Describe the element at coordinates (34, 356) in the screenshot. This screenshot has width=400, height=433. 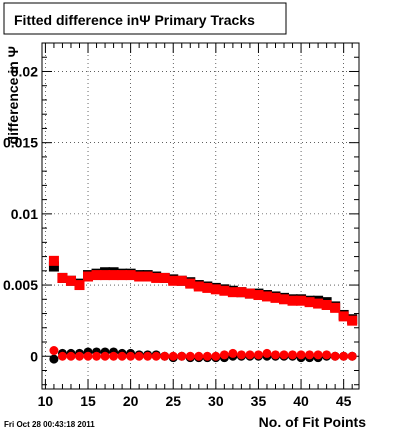
I see `y-tick-label: 0` at that location.